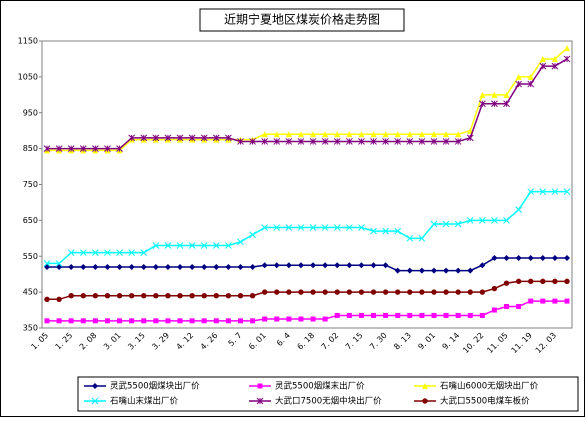 This screenshot has width=586, height=422. Describe the element at coordinates (320, 386) in the screenshot. I see `legend-label: 灵武5500烟煤末出厂价` at that location.